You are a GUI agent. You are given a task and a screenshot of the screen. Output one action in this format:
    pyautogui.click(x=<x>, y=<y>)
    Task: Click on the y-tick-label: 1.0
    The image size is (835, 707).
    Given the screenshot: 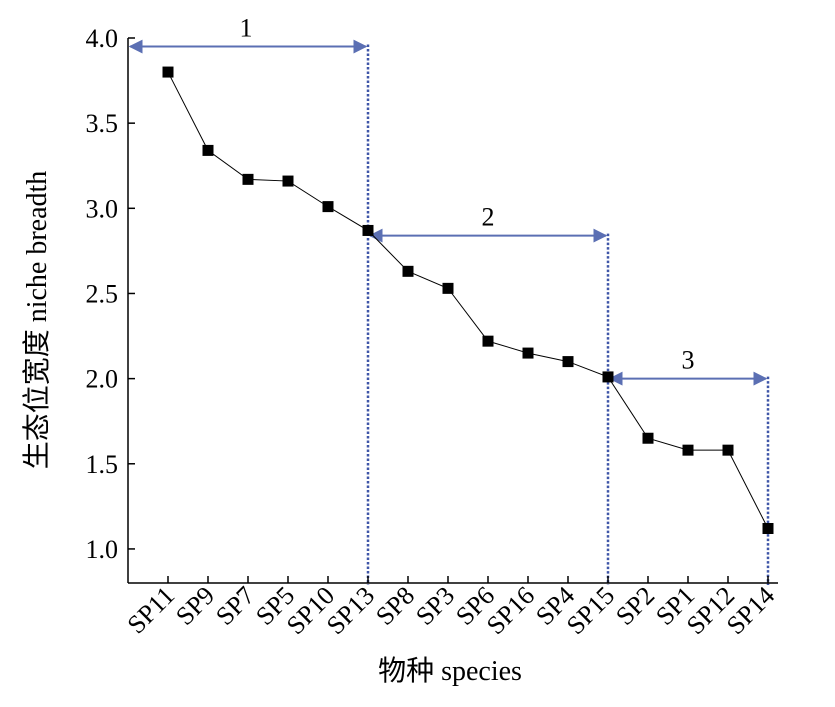 What is the action you would take?
    pyautogui.click(x=102, y=549)
    